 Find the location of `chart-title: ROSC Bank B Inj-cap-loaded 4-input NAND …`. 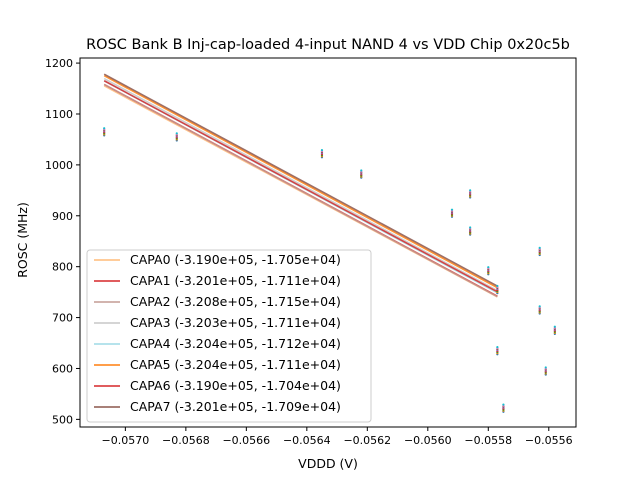

chart-title: ROSC Bank B Inj-cap-loaded 4-input NAND … is located at coordinates (328, 45).